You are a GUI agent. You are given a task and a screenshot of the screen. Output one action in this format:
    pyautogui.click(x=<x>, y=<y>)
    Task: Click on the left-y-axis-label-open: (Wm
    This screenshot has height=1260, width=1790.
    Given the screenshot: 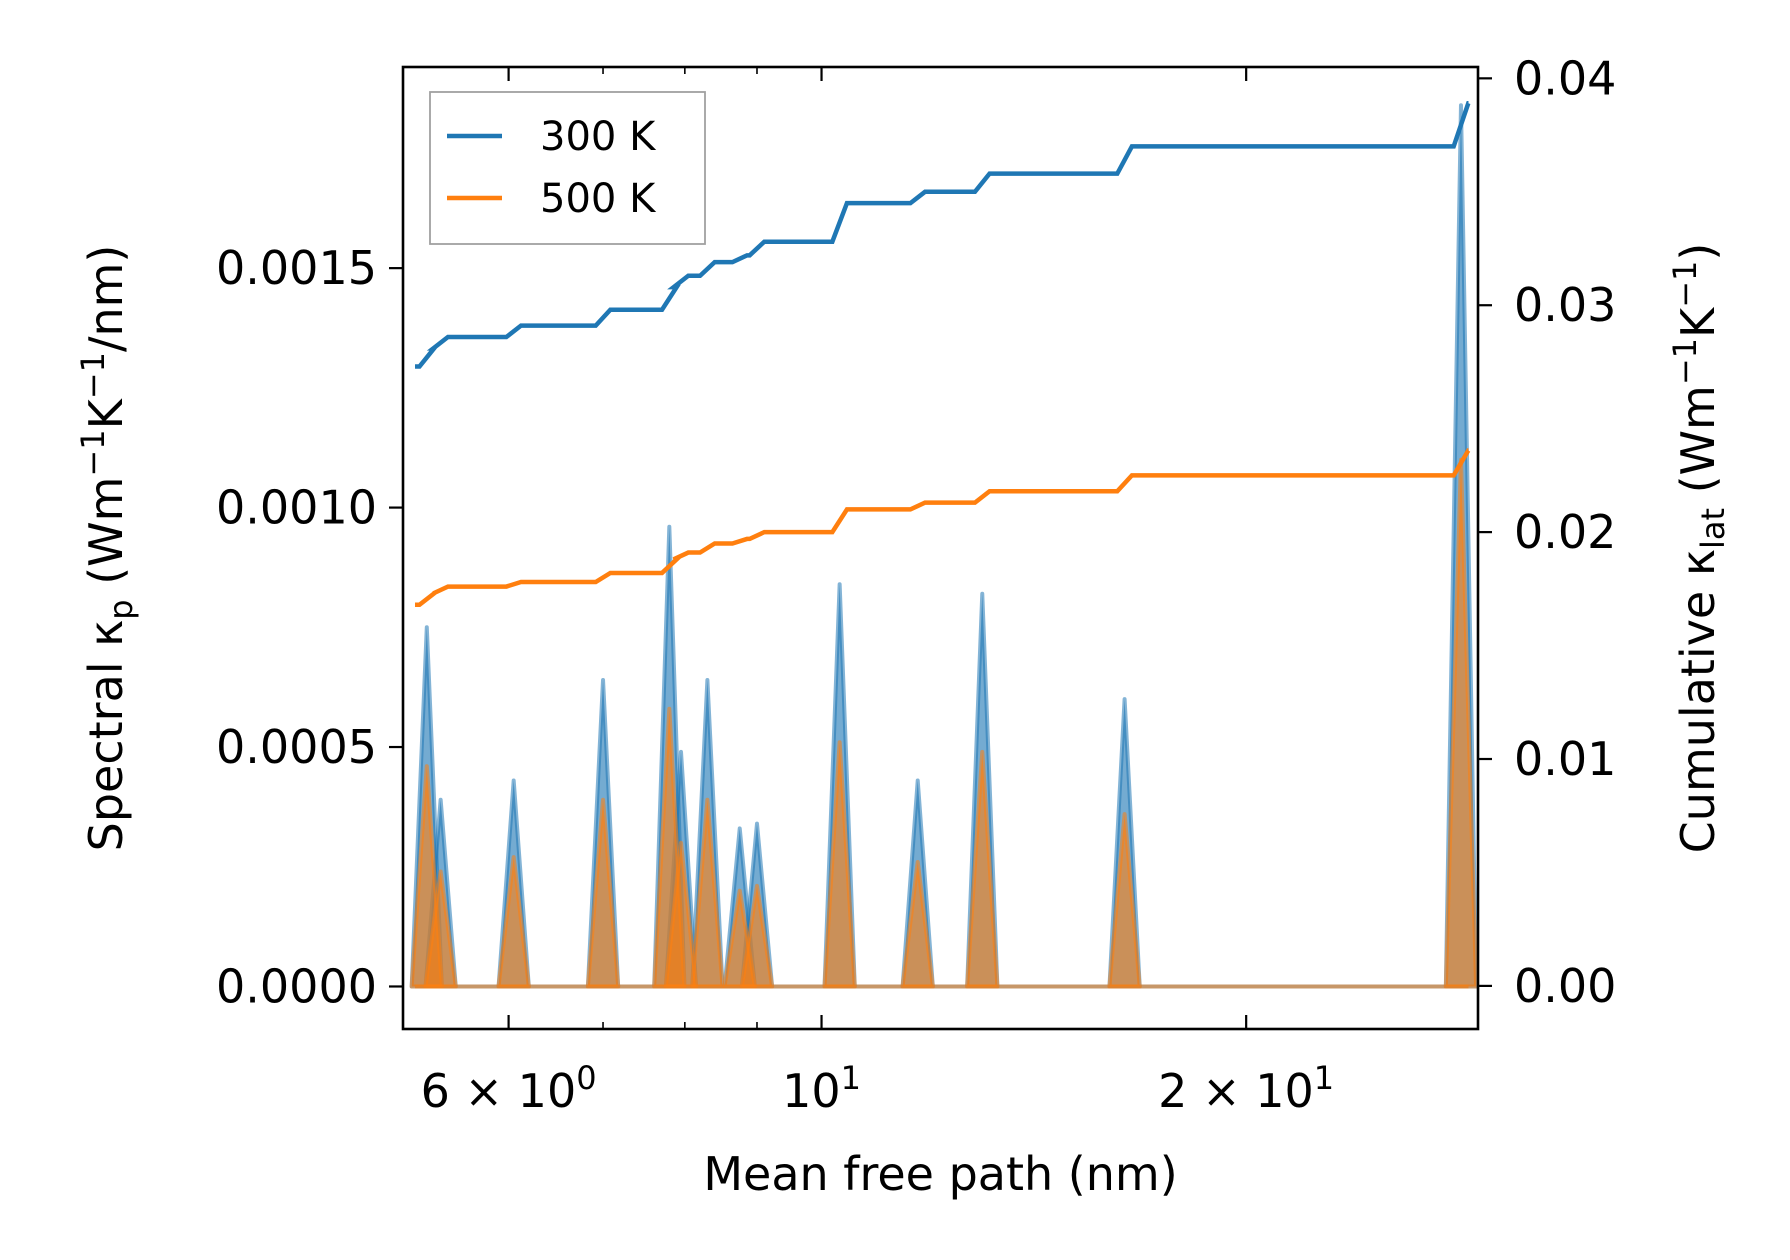 What is the action you would take?
    pyautogui.click(x=106, y=538)
    